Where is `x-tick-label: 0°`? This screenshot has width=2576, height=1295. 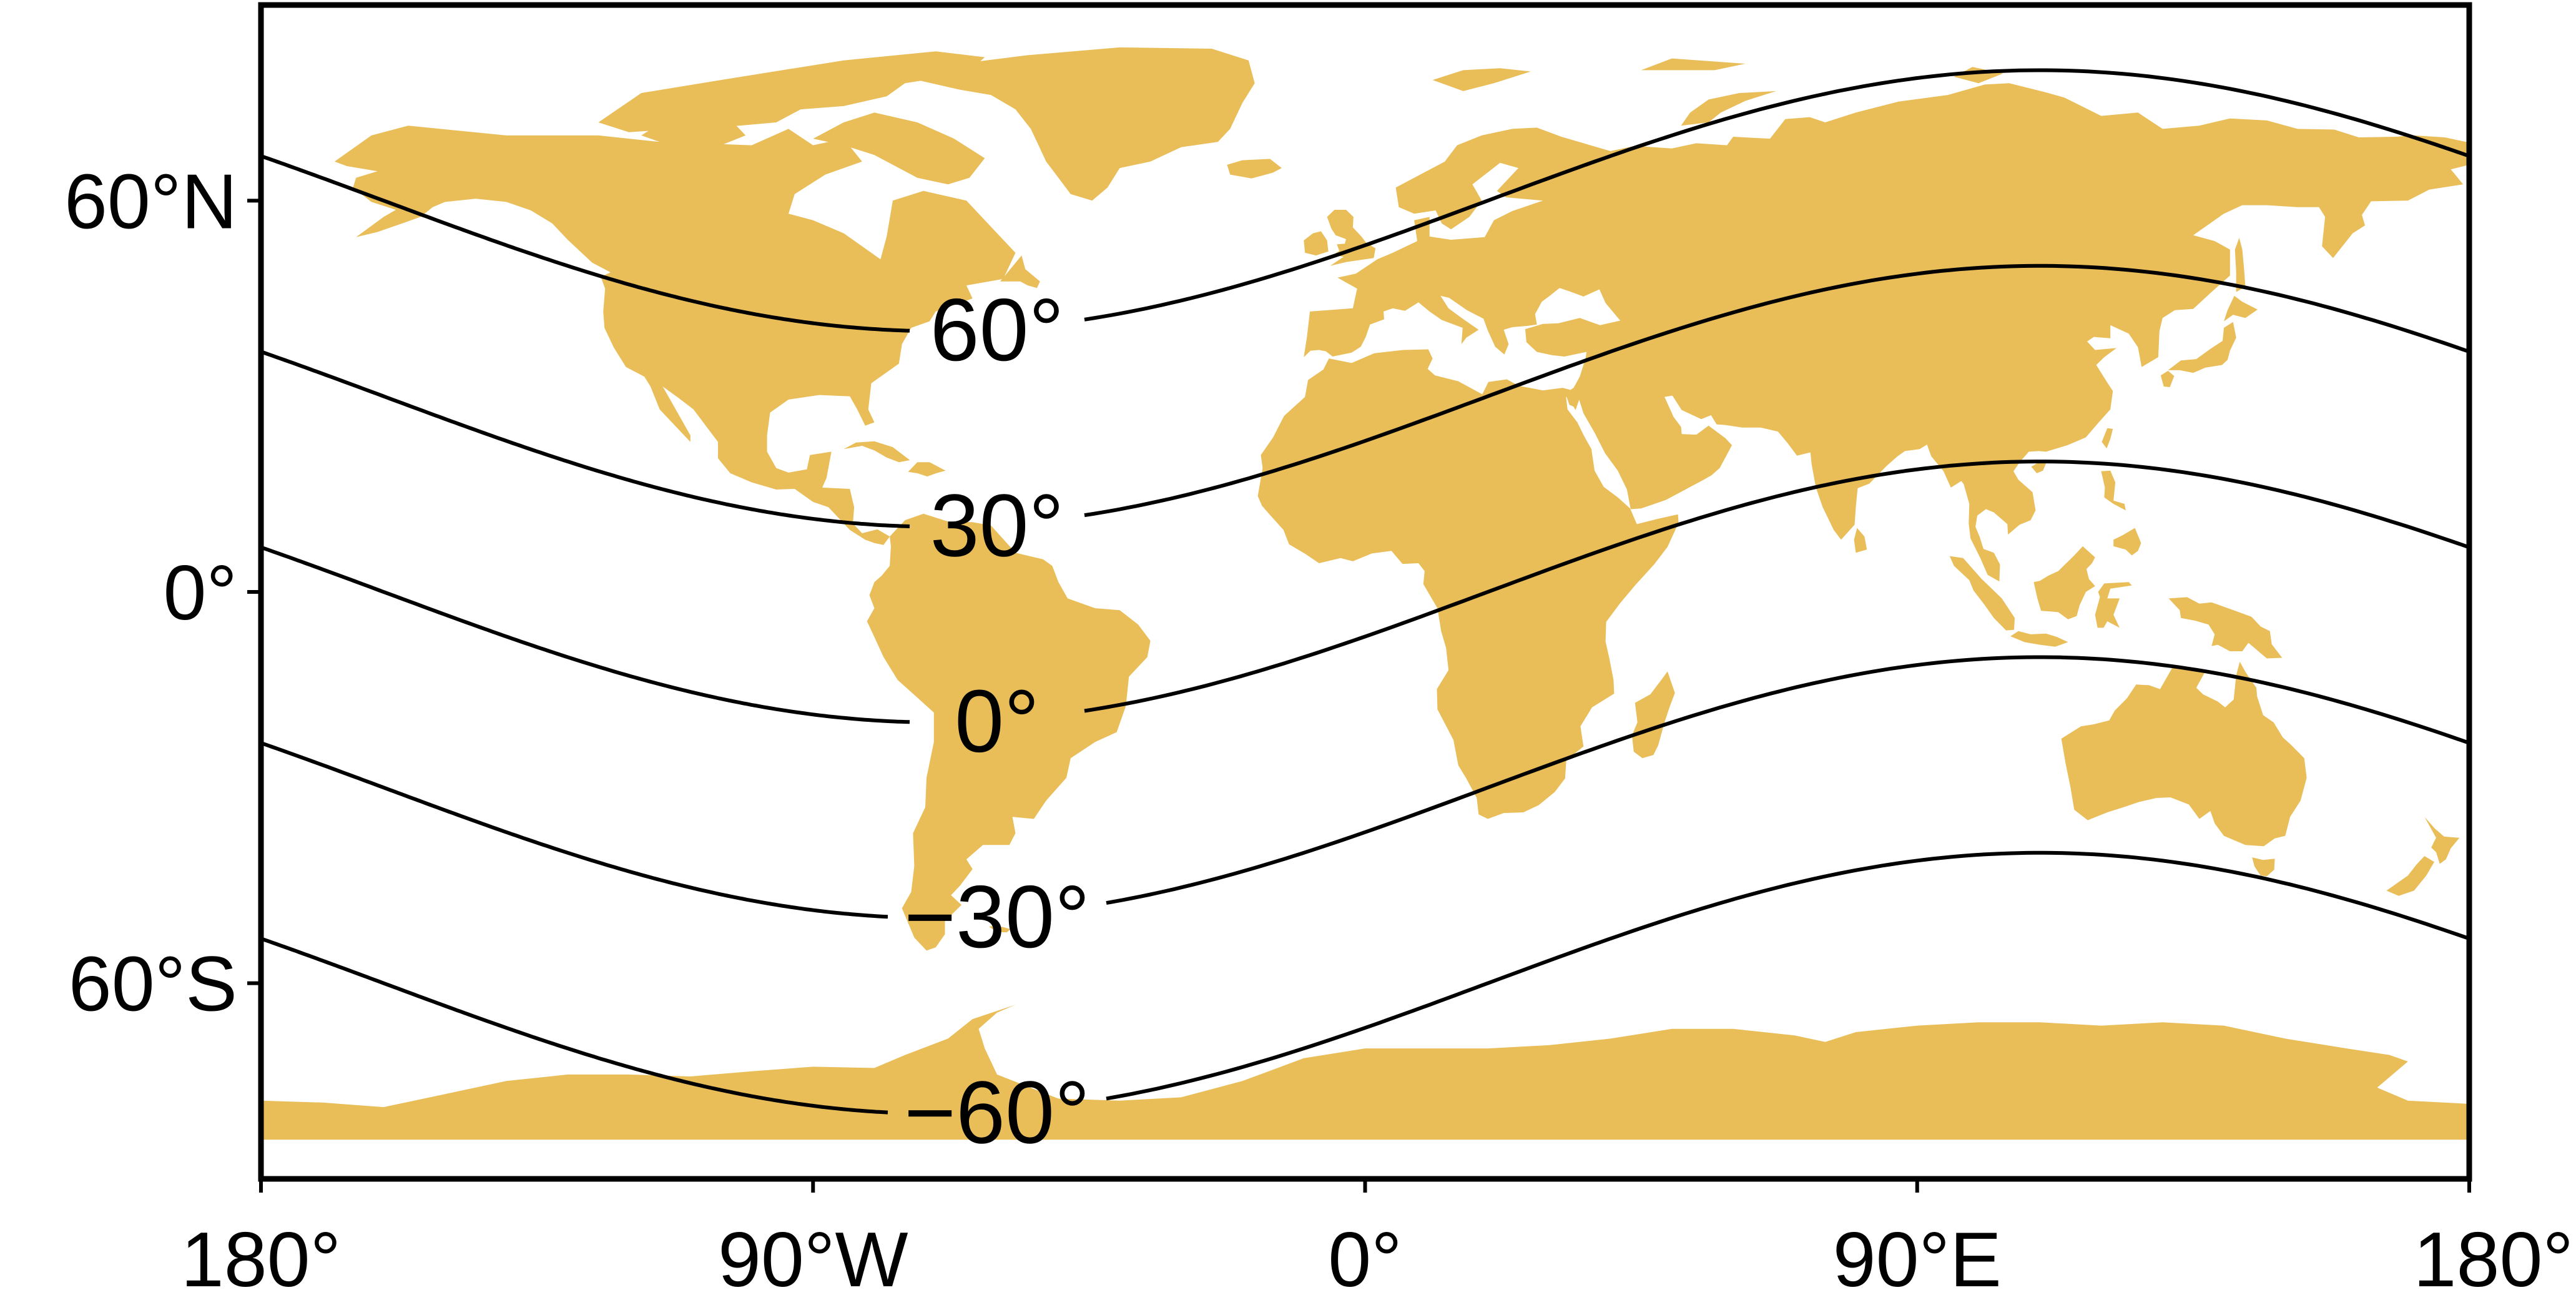
x-tick-label: 0° is located at coordinates (1365, 1256).